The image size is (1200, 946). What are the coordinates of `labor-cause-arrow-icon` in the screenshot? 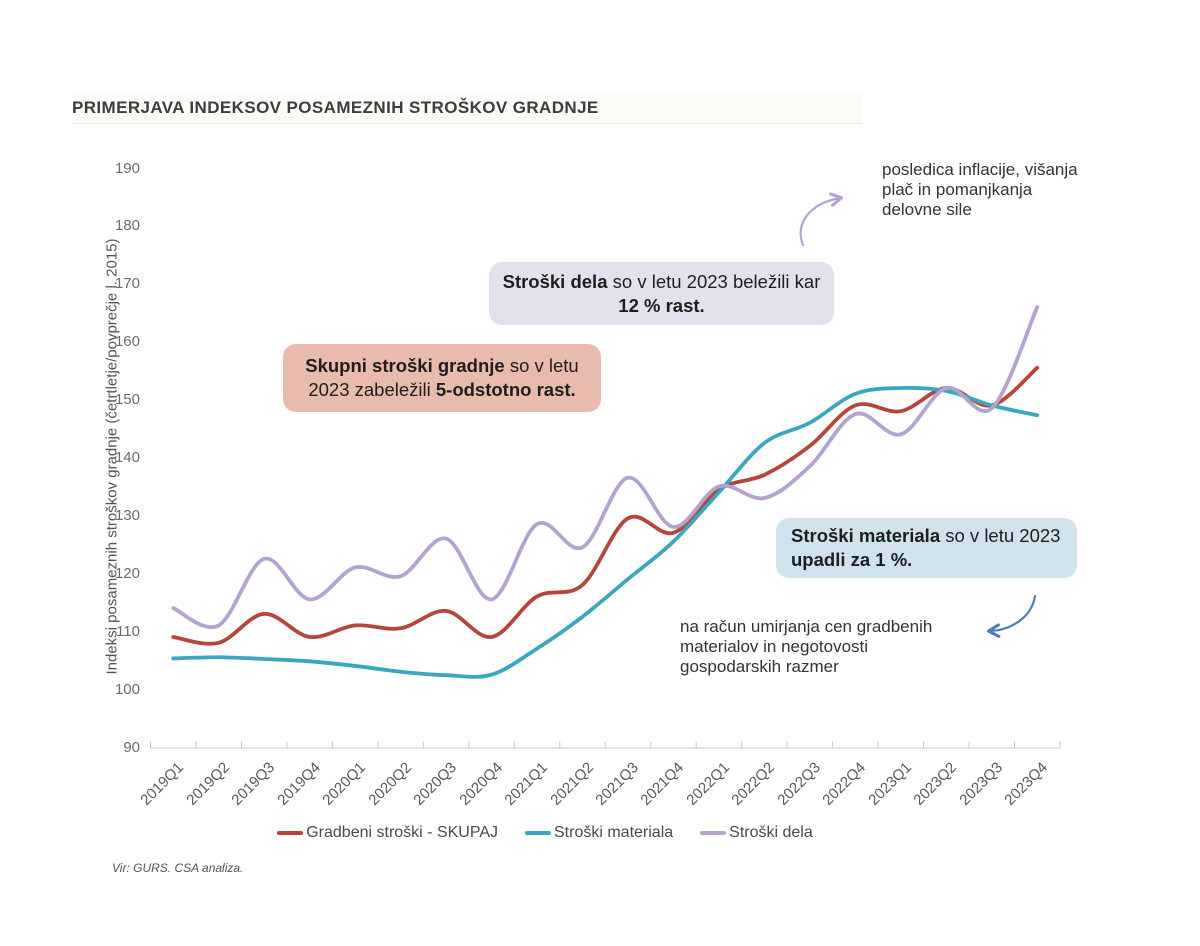 It's located at (819, 222).